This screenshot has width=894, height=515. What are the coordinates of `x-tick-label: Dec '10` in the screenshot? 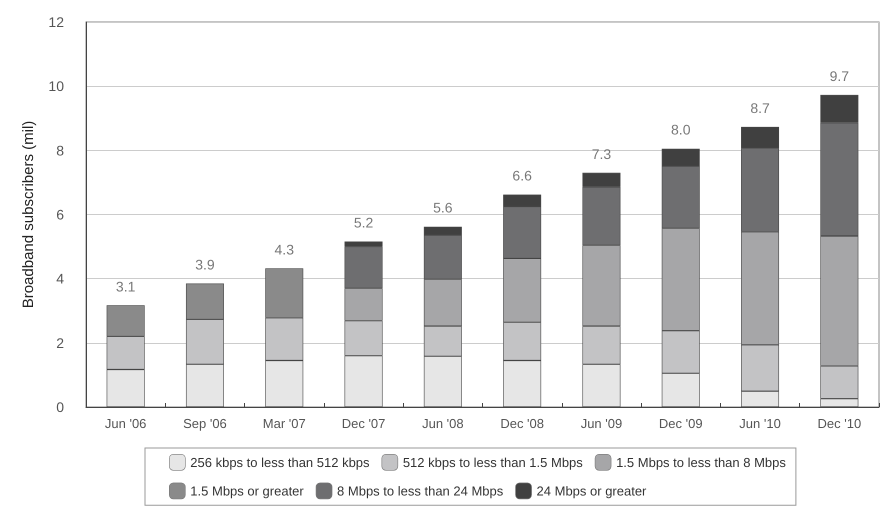 It's located at (840, 423).